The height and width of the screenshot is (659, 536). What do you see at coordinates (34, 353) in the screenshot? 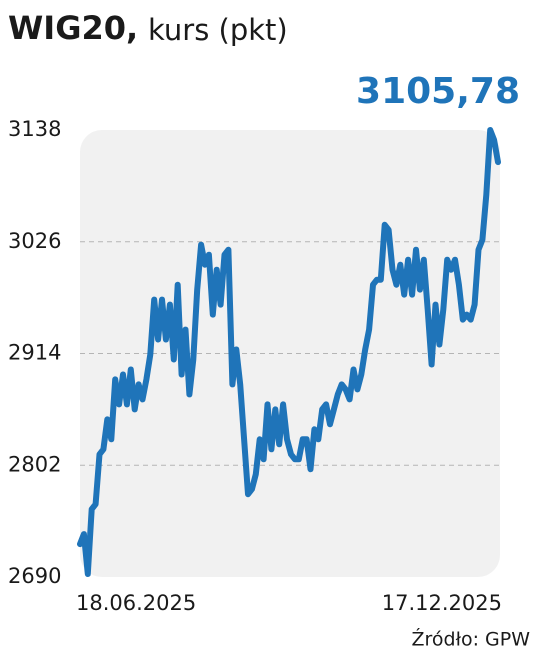
I see `y-tick-label: 2914` at bounding box center [34, 353].